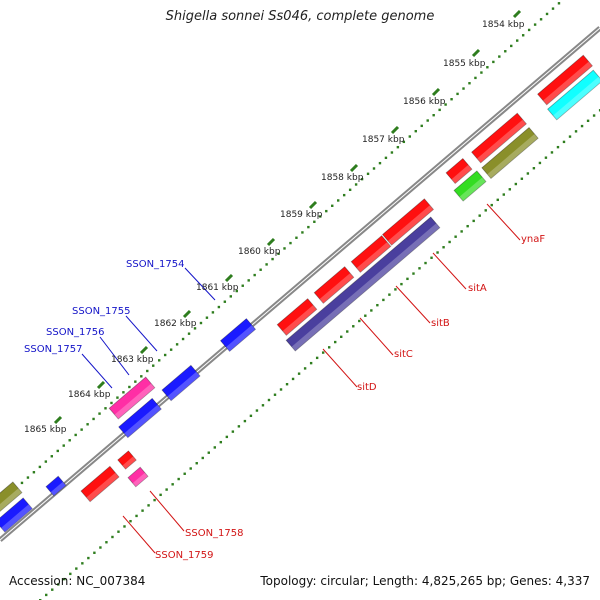  I want to click on gene-block-blue-small, so click(56, 486).